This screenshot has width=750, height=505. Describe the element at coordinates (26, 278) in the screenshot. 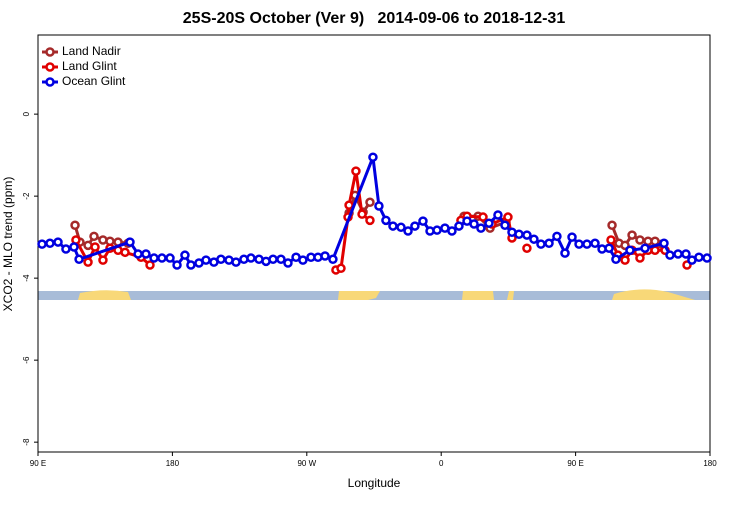

I see `y-tick-label: -4` at that location.